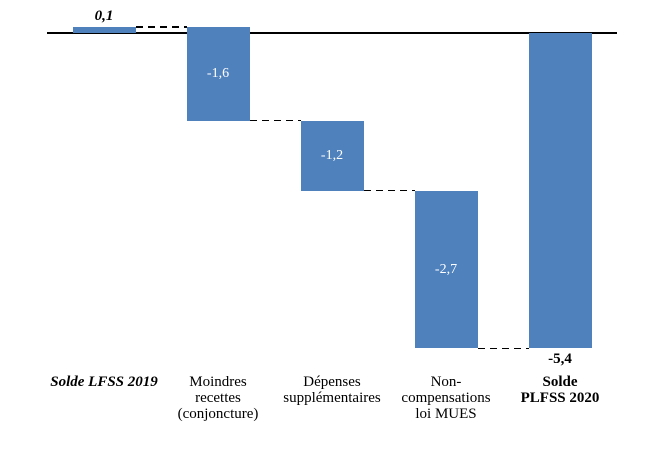 The height and width of the screenshot is (455, 646). I want to click on category-label-line: (conjoncture), so click(218, 414).